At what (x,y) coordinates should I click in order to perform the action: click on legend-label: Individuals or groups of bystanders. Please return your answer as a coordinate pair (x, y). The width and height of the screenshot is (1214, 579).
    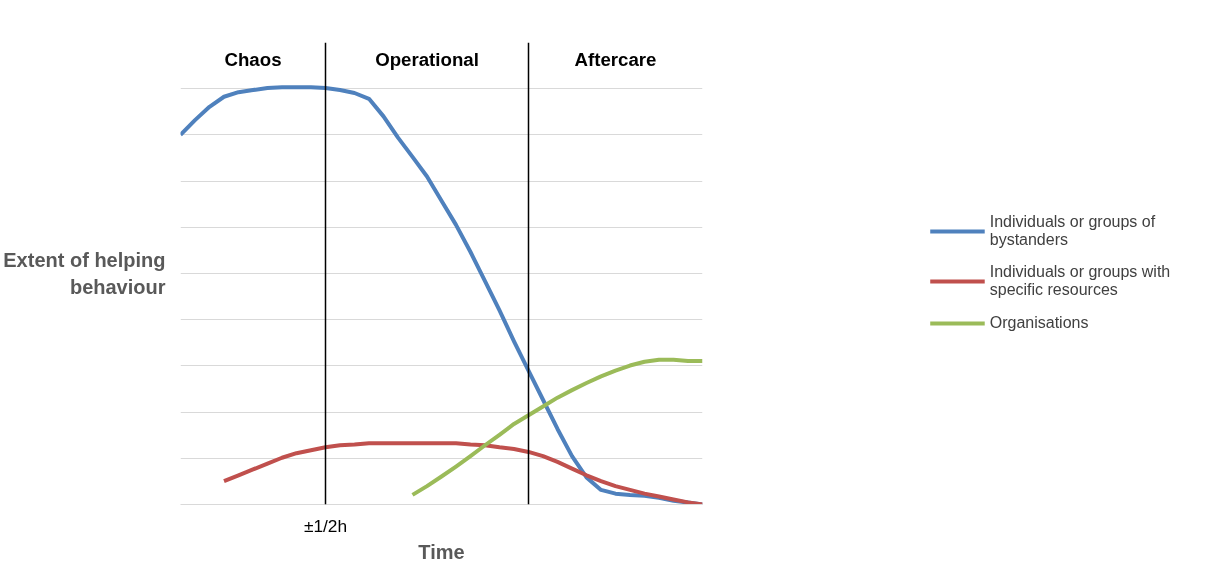
    Looking at the image, I should click on (1072, 231).